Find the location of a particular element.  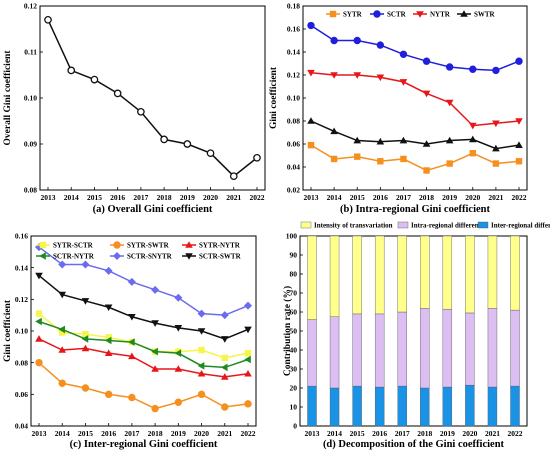

legend-label: SYTR-SCTR is located at coordinates (73, 245).